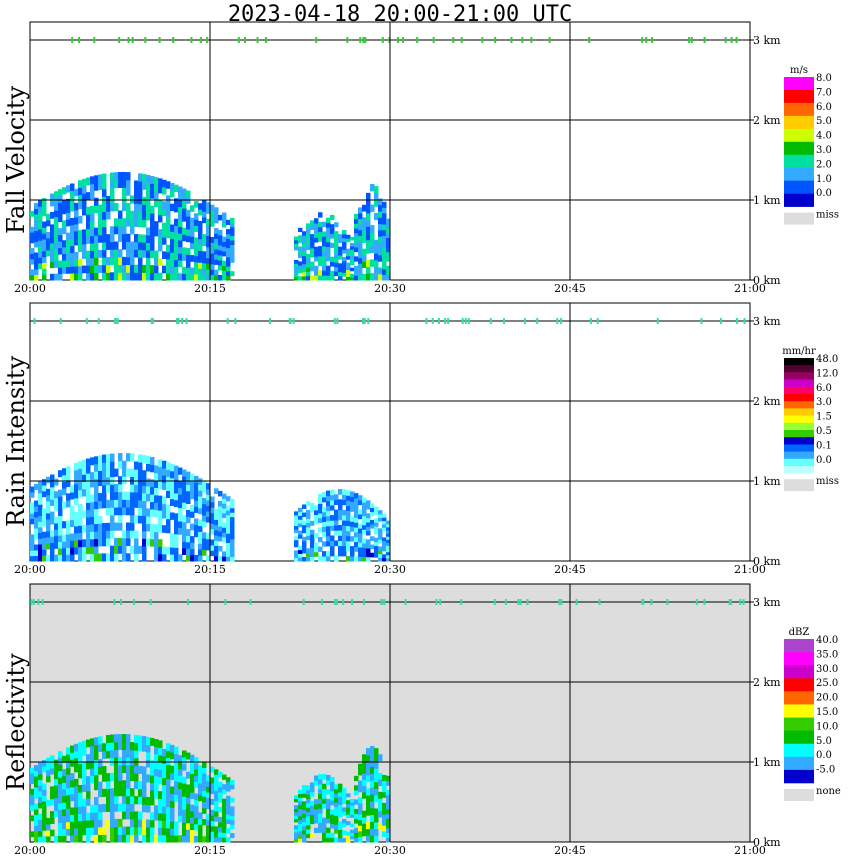 The image size is (850, 868). What do you see at coordinates (570, 850) in the screenshot?
I see `x-tick-label: 20:45` at bounding box center [570, 850].